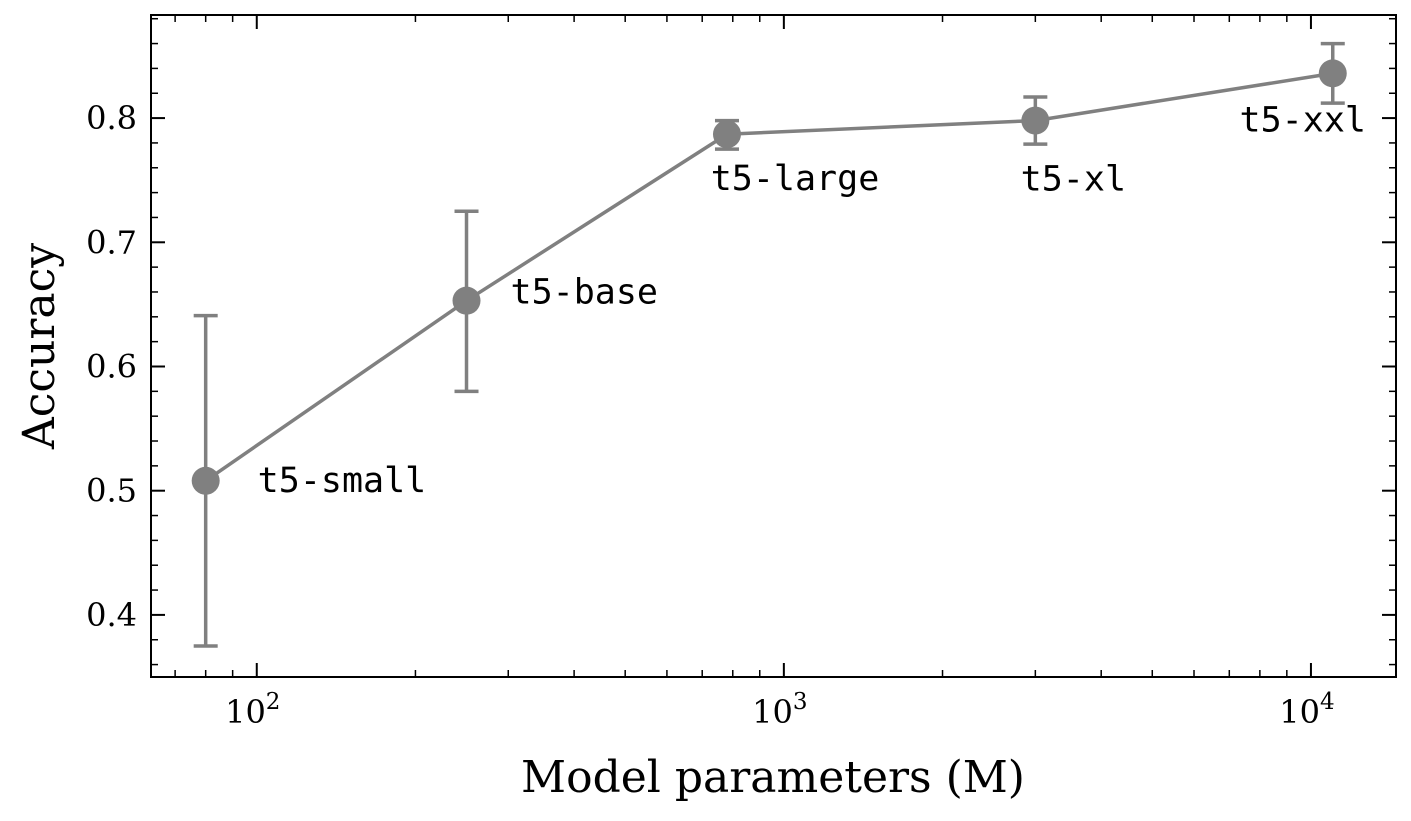  I want to click on y-tick-label: 0.4, so click(111, 615).